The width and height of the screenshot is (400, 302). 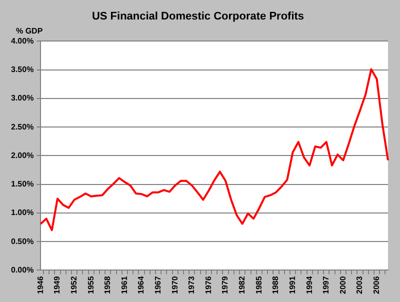 I want to click on x-tick-label: 2000, so click(x=343, y=285).